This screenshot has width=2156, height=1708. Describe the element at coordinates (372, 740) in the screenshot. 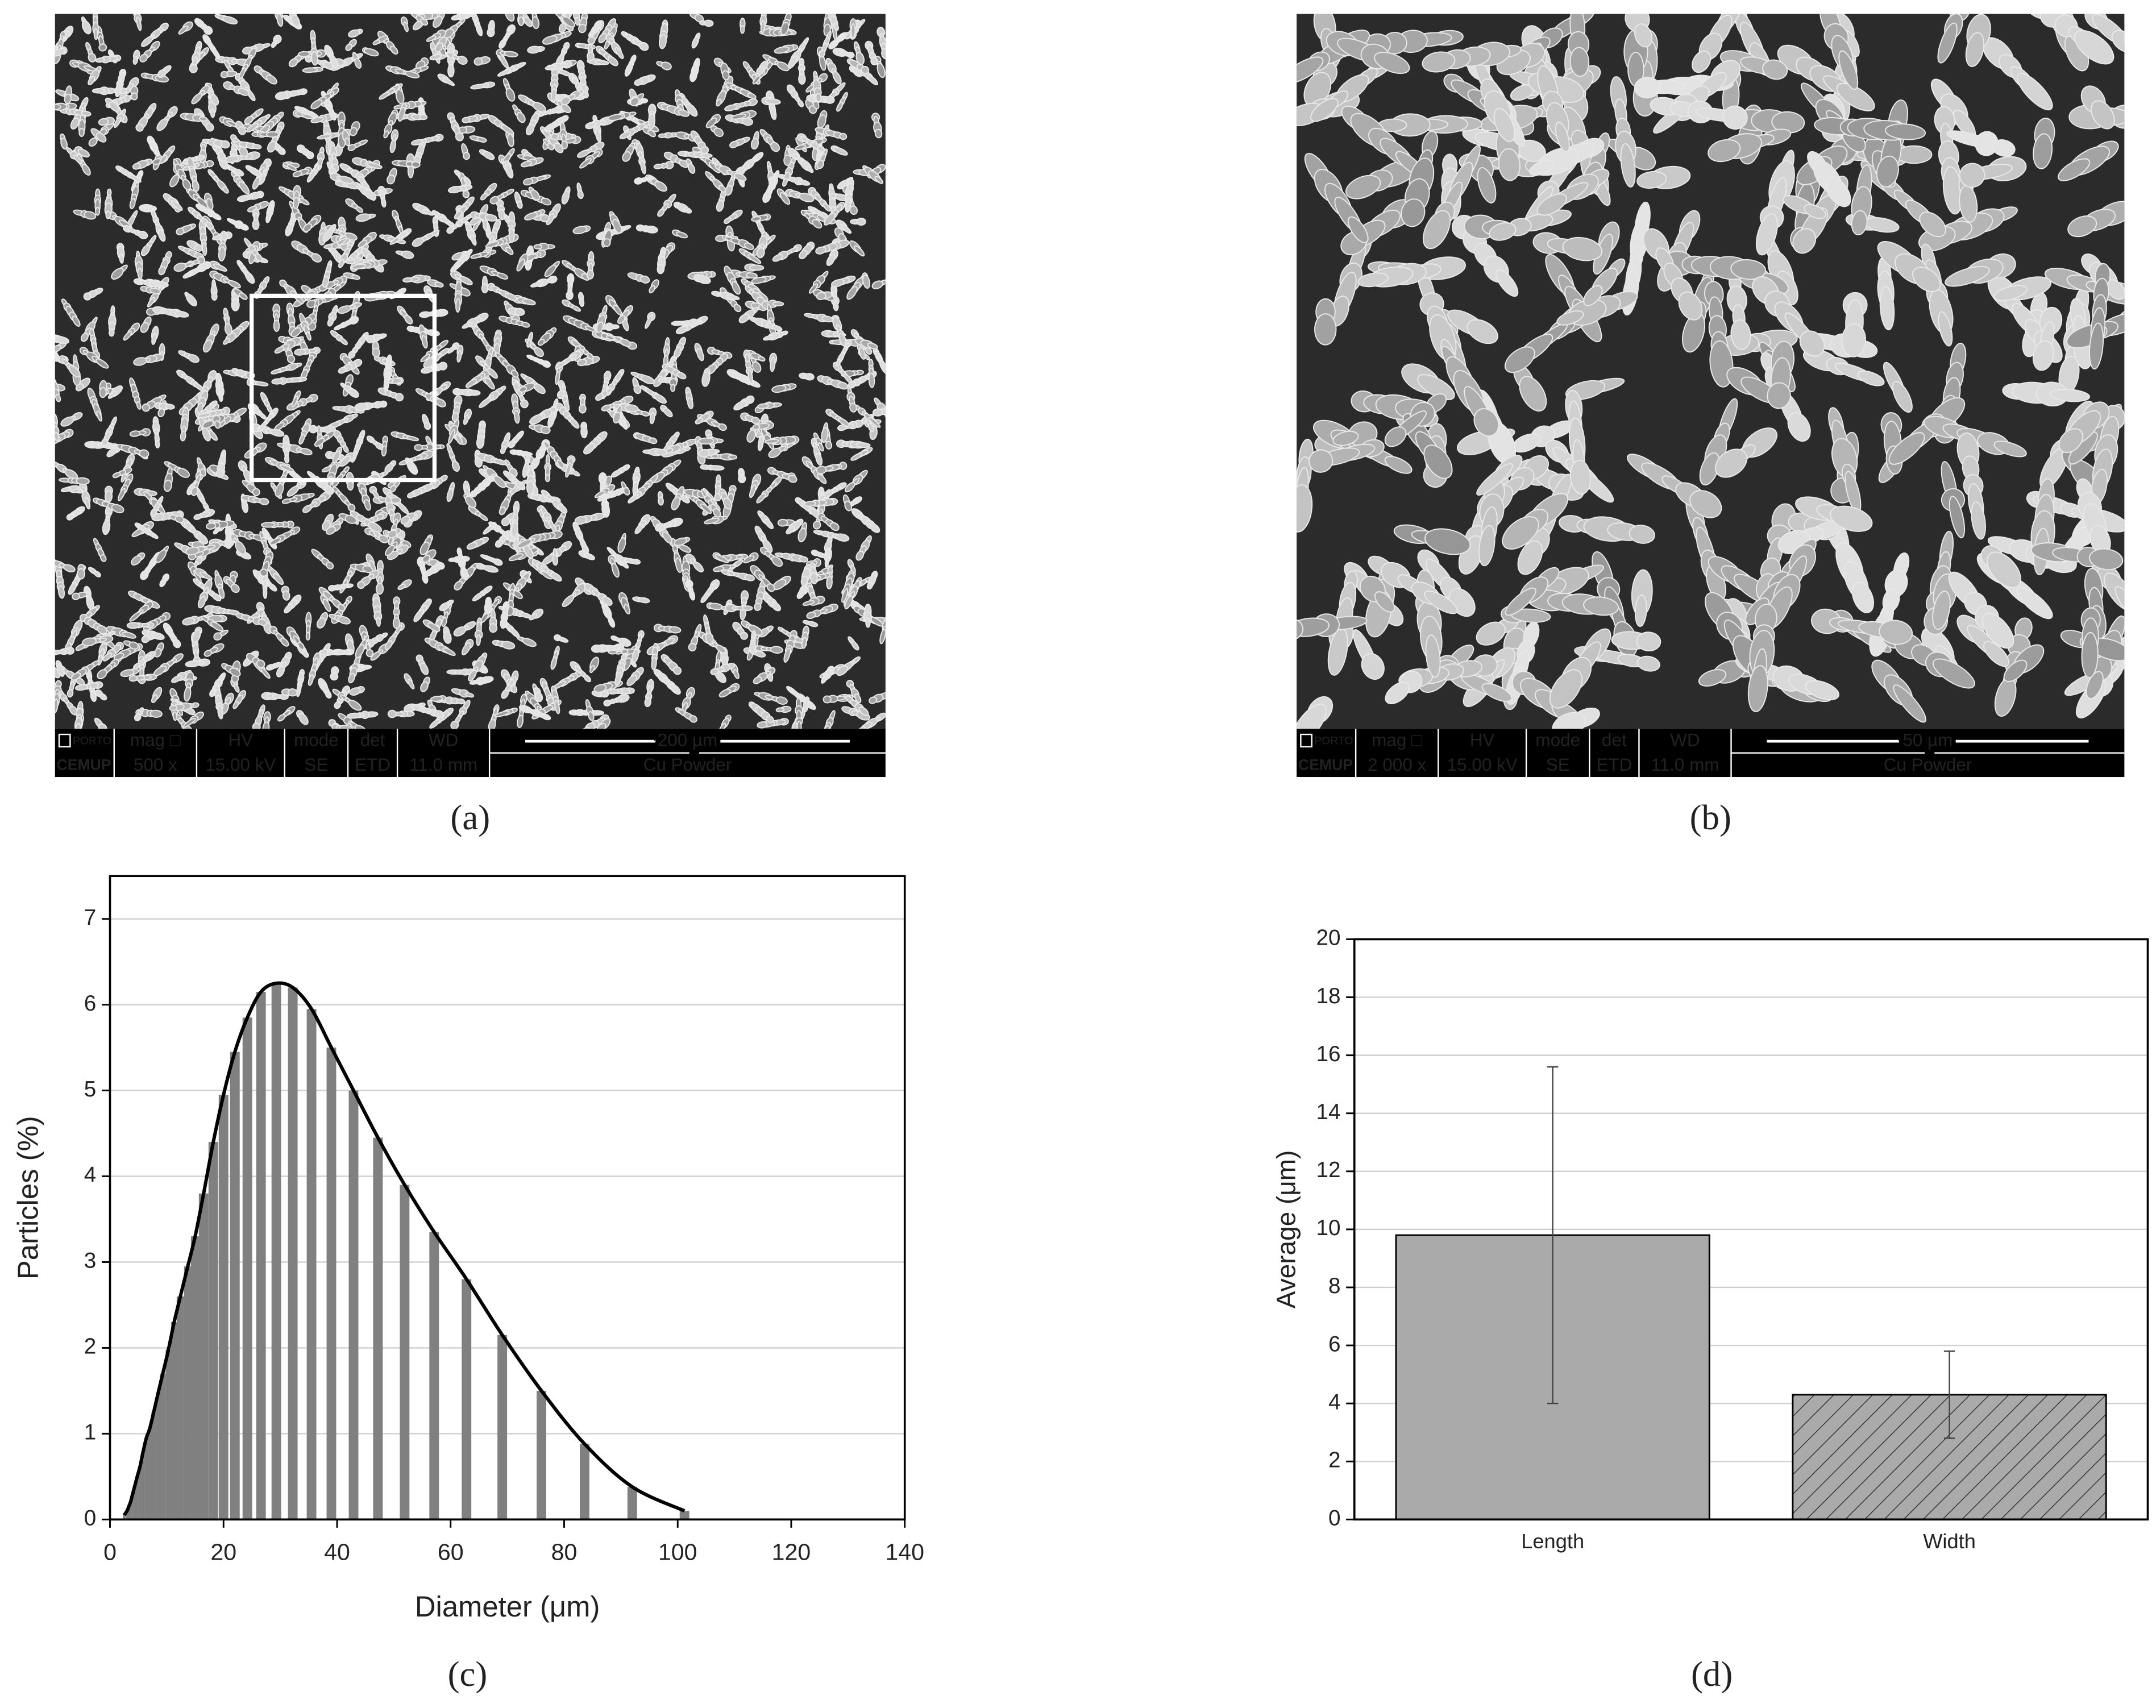

I see `info-label: det` at that location.